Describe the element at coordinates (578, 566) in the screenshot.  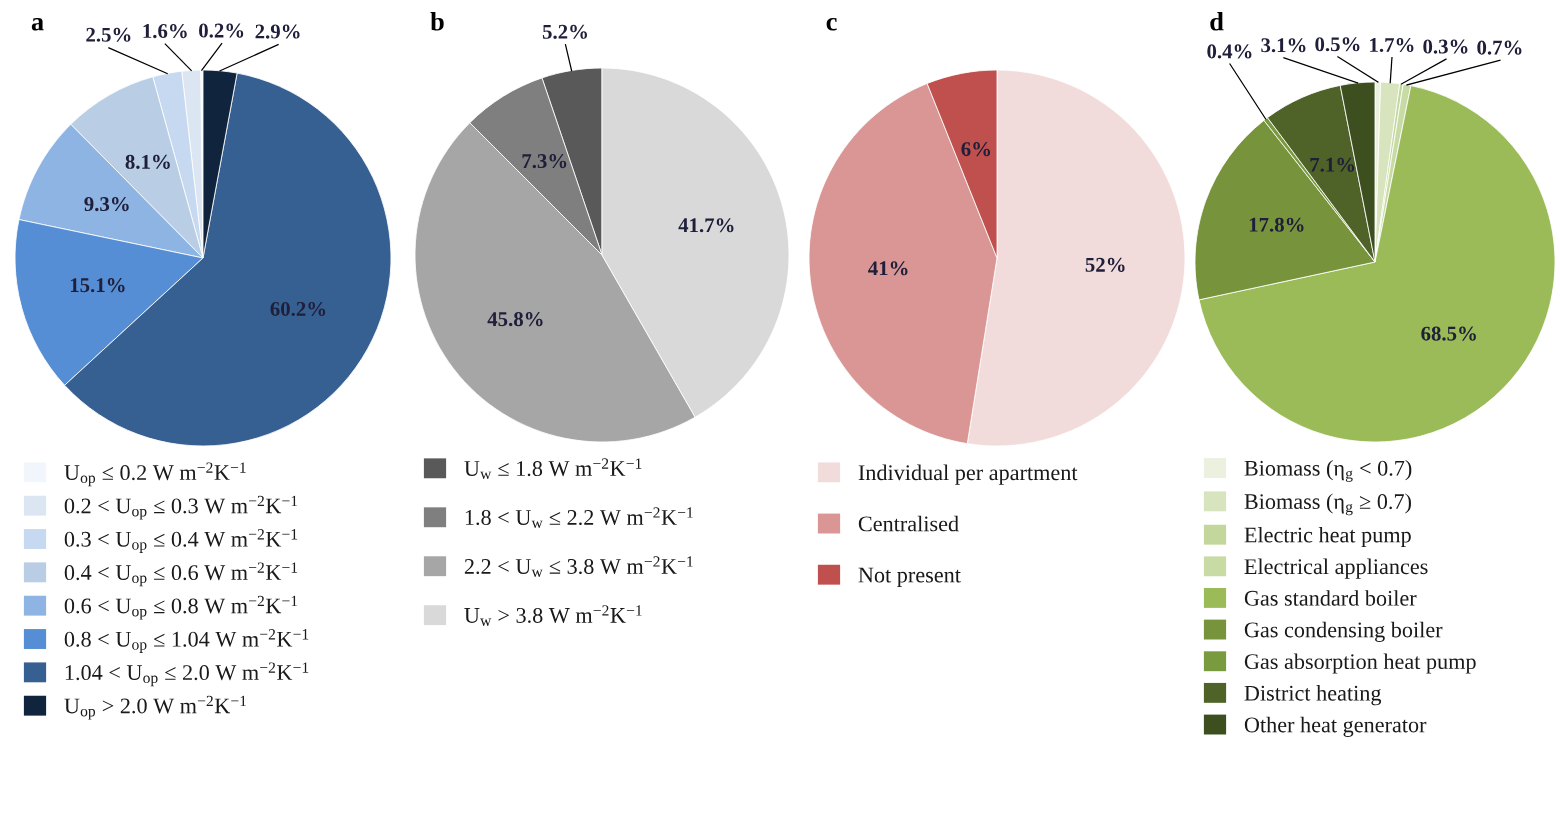
I see `legend-label: 2.2 < U$_{w}$ ≤ 3.8 W m$^{−2}$K$^{−1}$` at that location.